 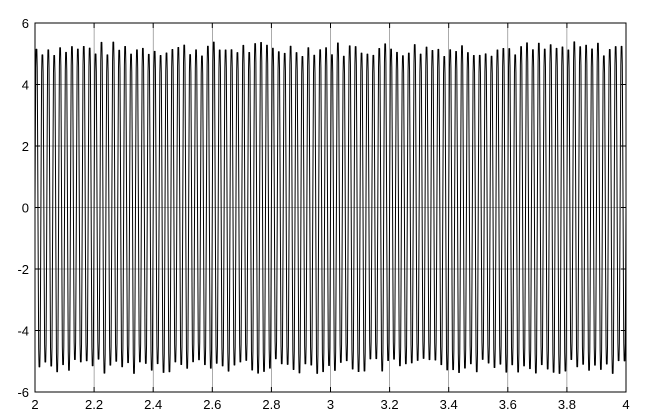 I want to click on y-tick-label: 6, so click(x=25, y=23).